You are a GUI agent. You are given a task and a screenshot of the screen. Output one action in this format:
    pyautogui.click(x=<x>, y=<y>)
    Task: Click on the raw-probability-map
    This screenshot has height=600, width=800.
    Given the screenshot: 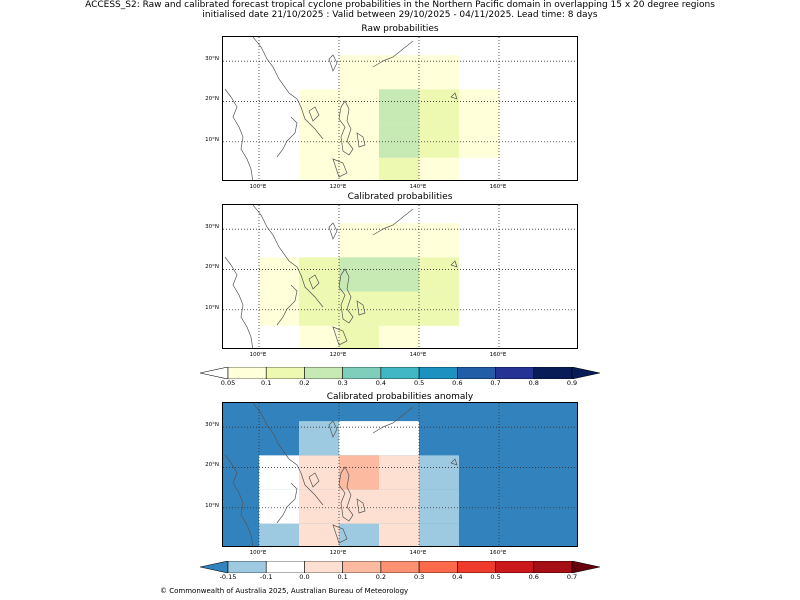 What is the action you would take?
    pyautogui.click(x=400, y=108)
    